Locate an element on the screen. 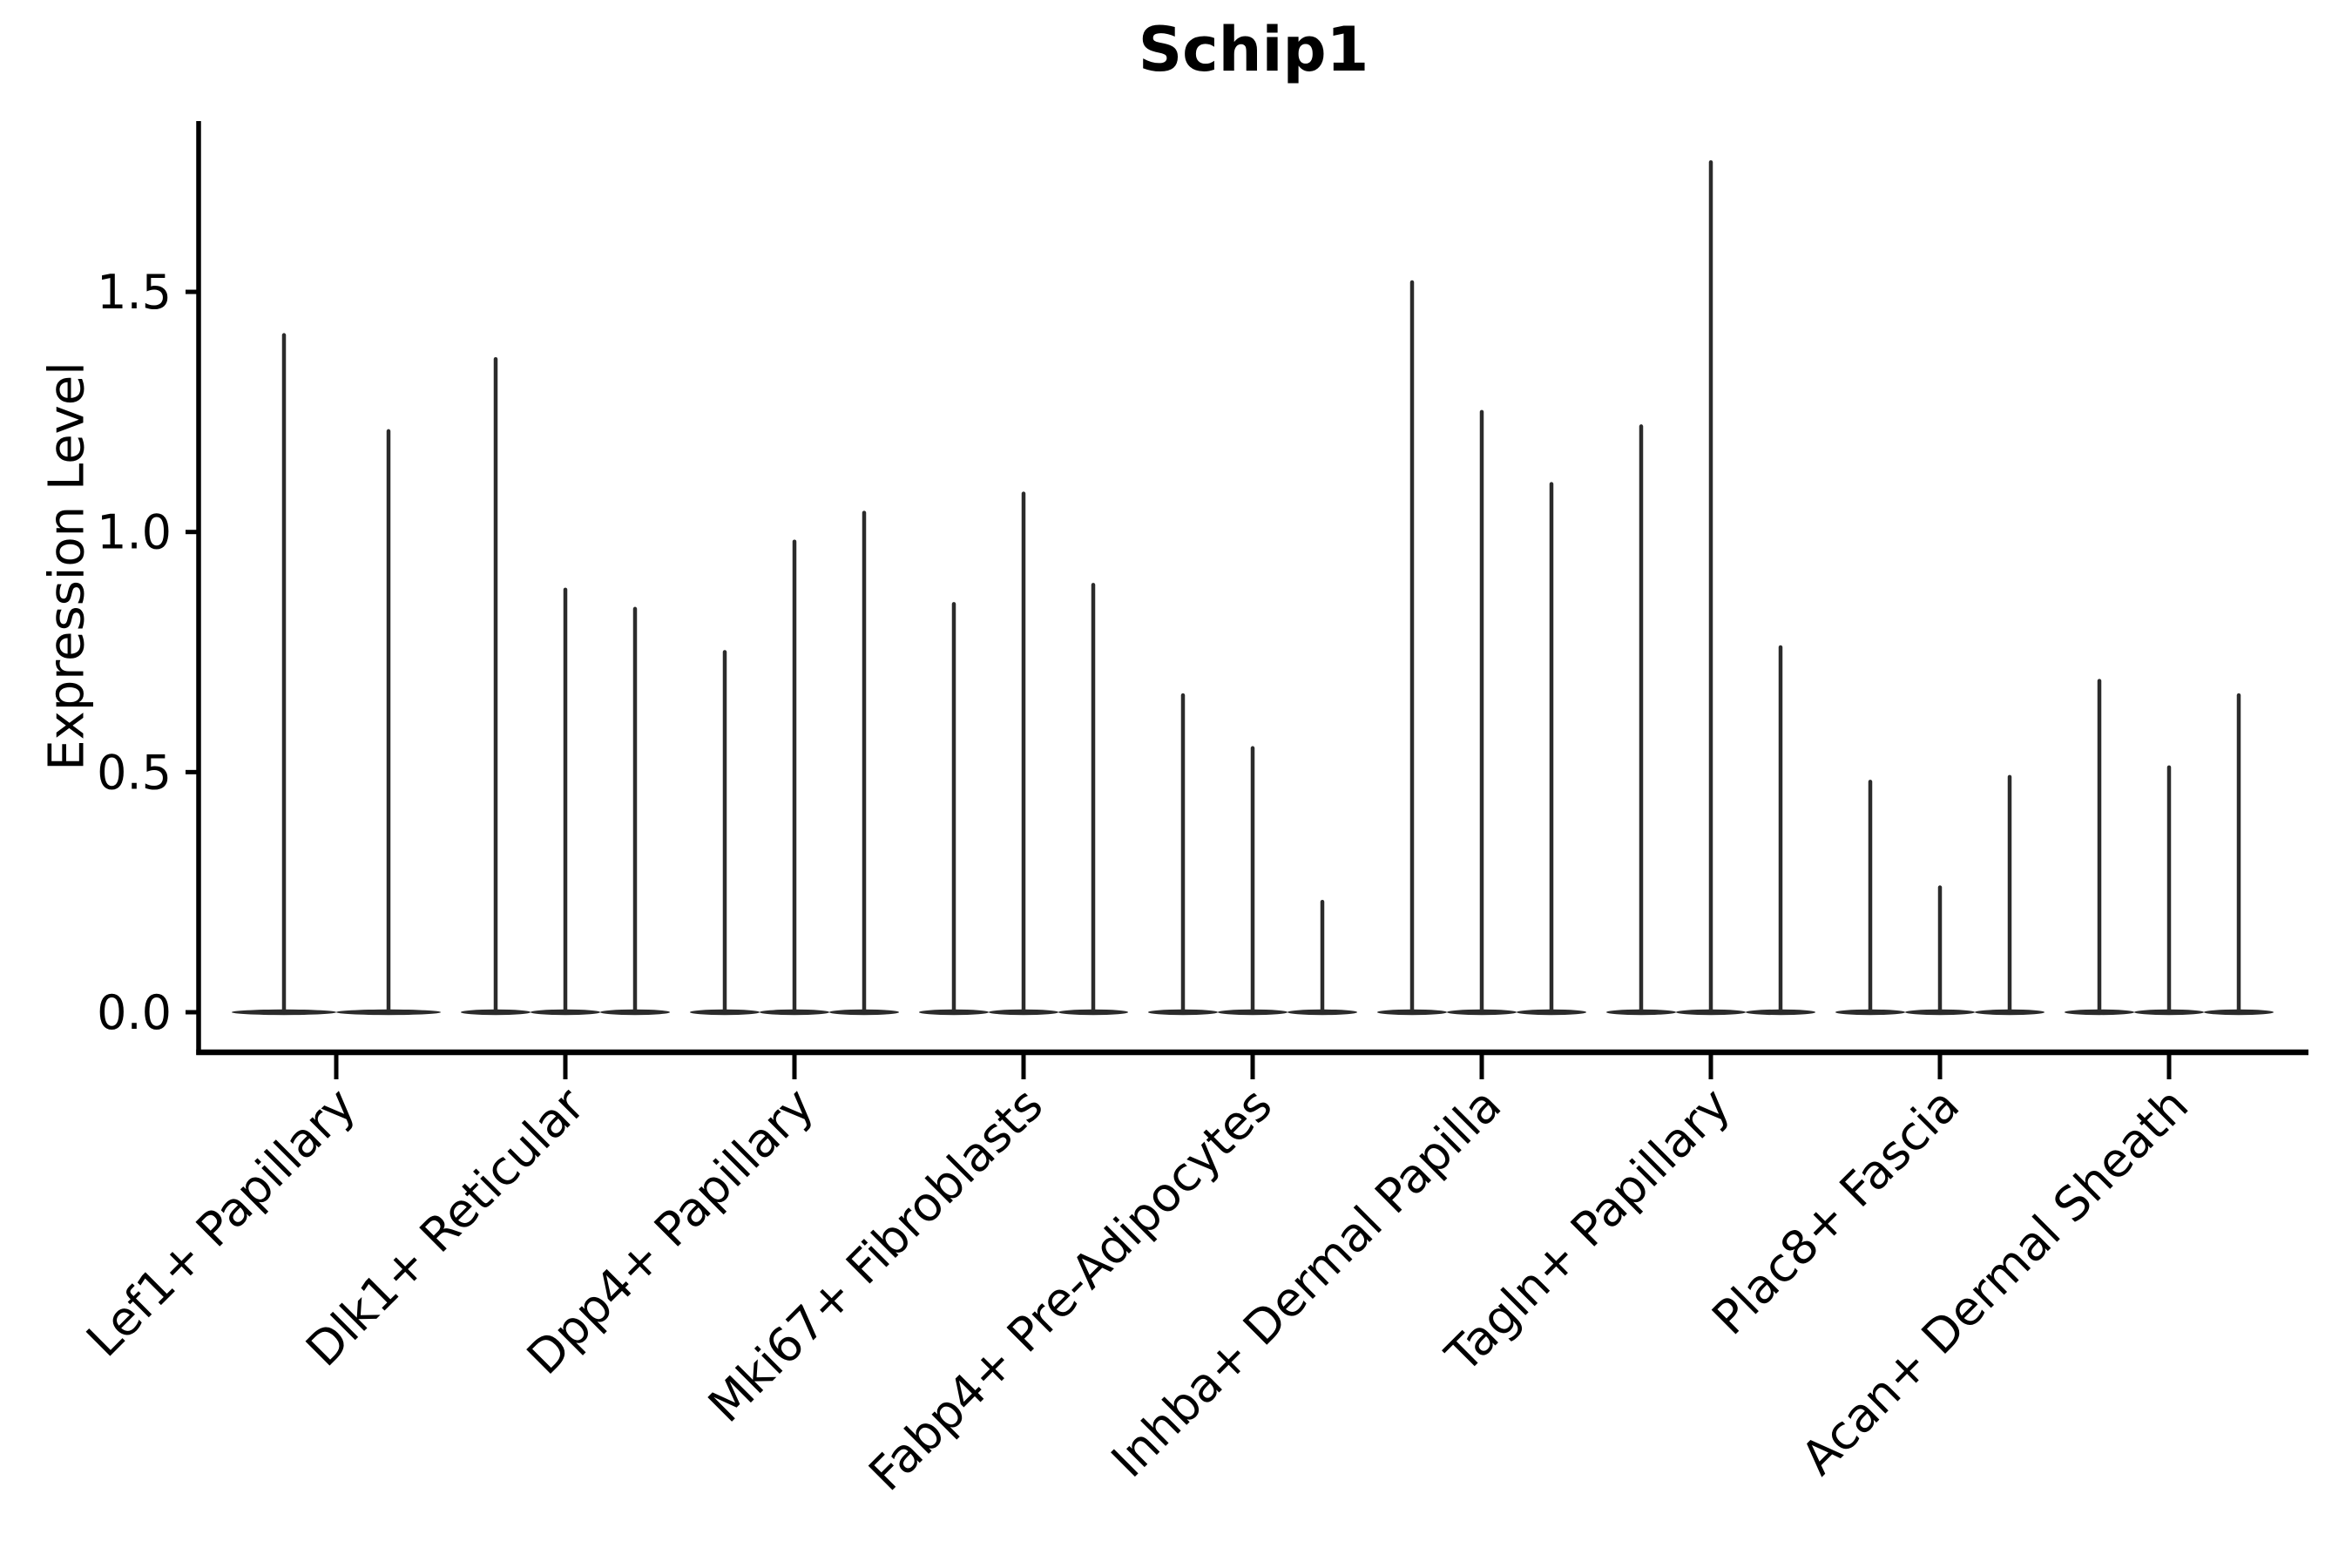  y-tick-label: 1.0 is located at coordinates (134, 532).